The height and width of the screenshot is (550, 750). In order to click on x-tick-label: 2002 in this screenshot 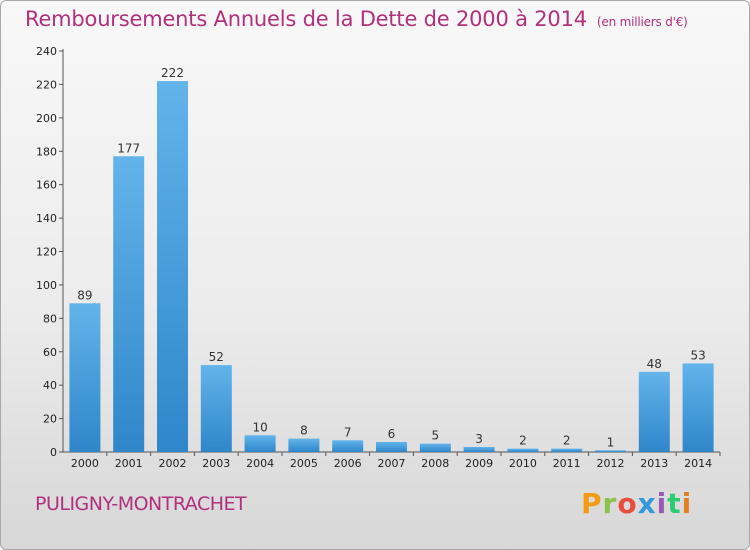, I will do `click(173, 463)`.